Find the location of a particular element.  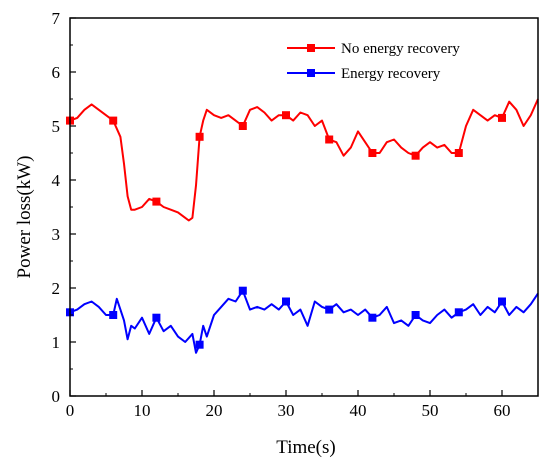

y-tick-label: 3 is located at coordinates (56, 234).